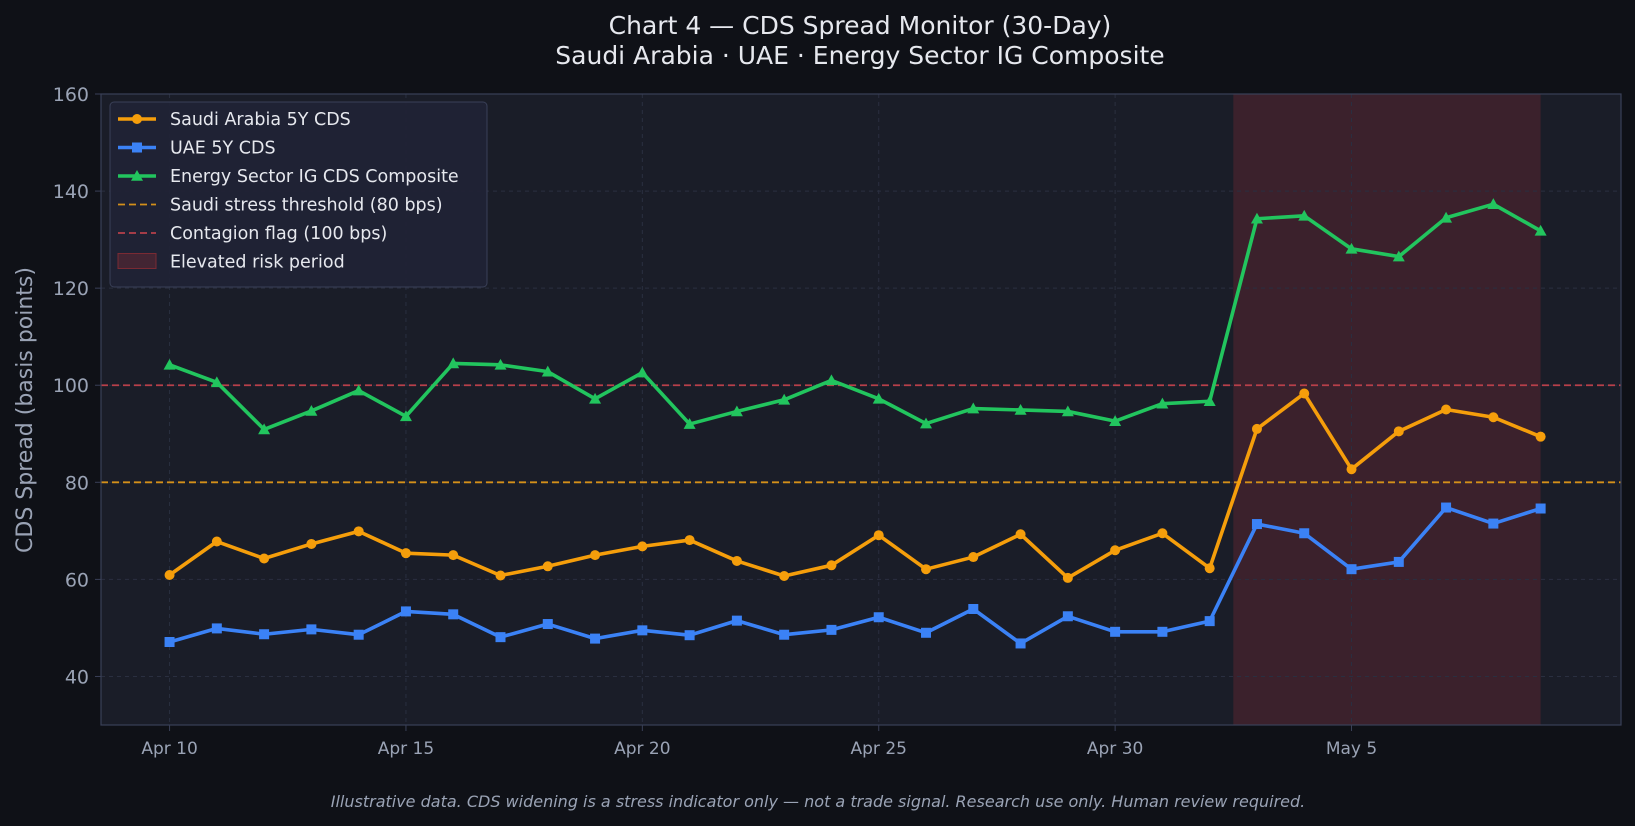 This screenshot has width=1635, height=826. What do you see at coordinates (298, 194) in the screenshot?
I see `legend-box` at bounding box center [298, 194].